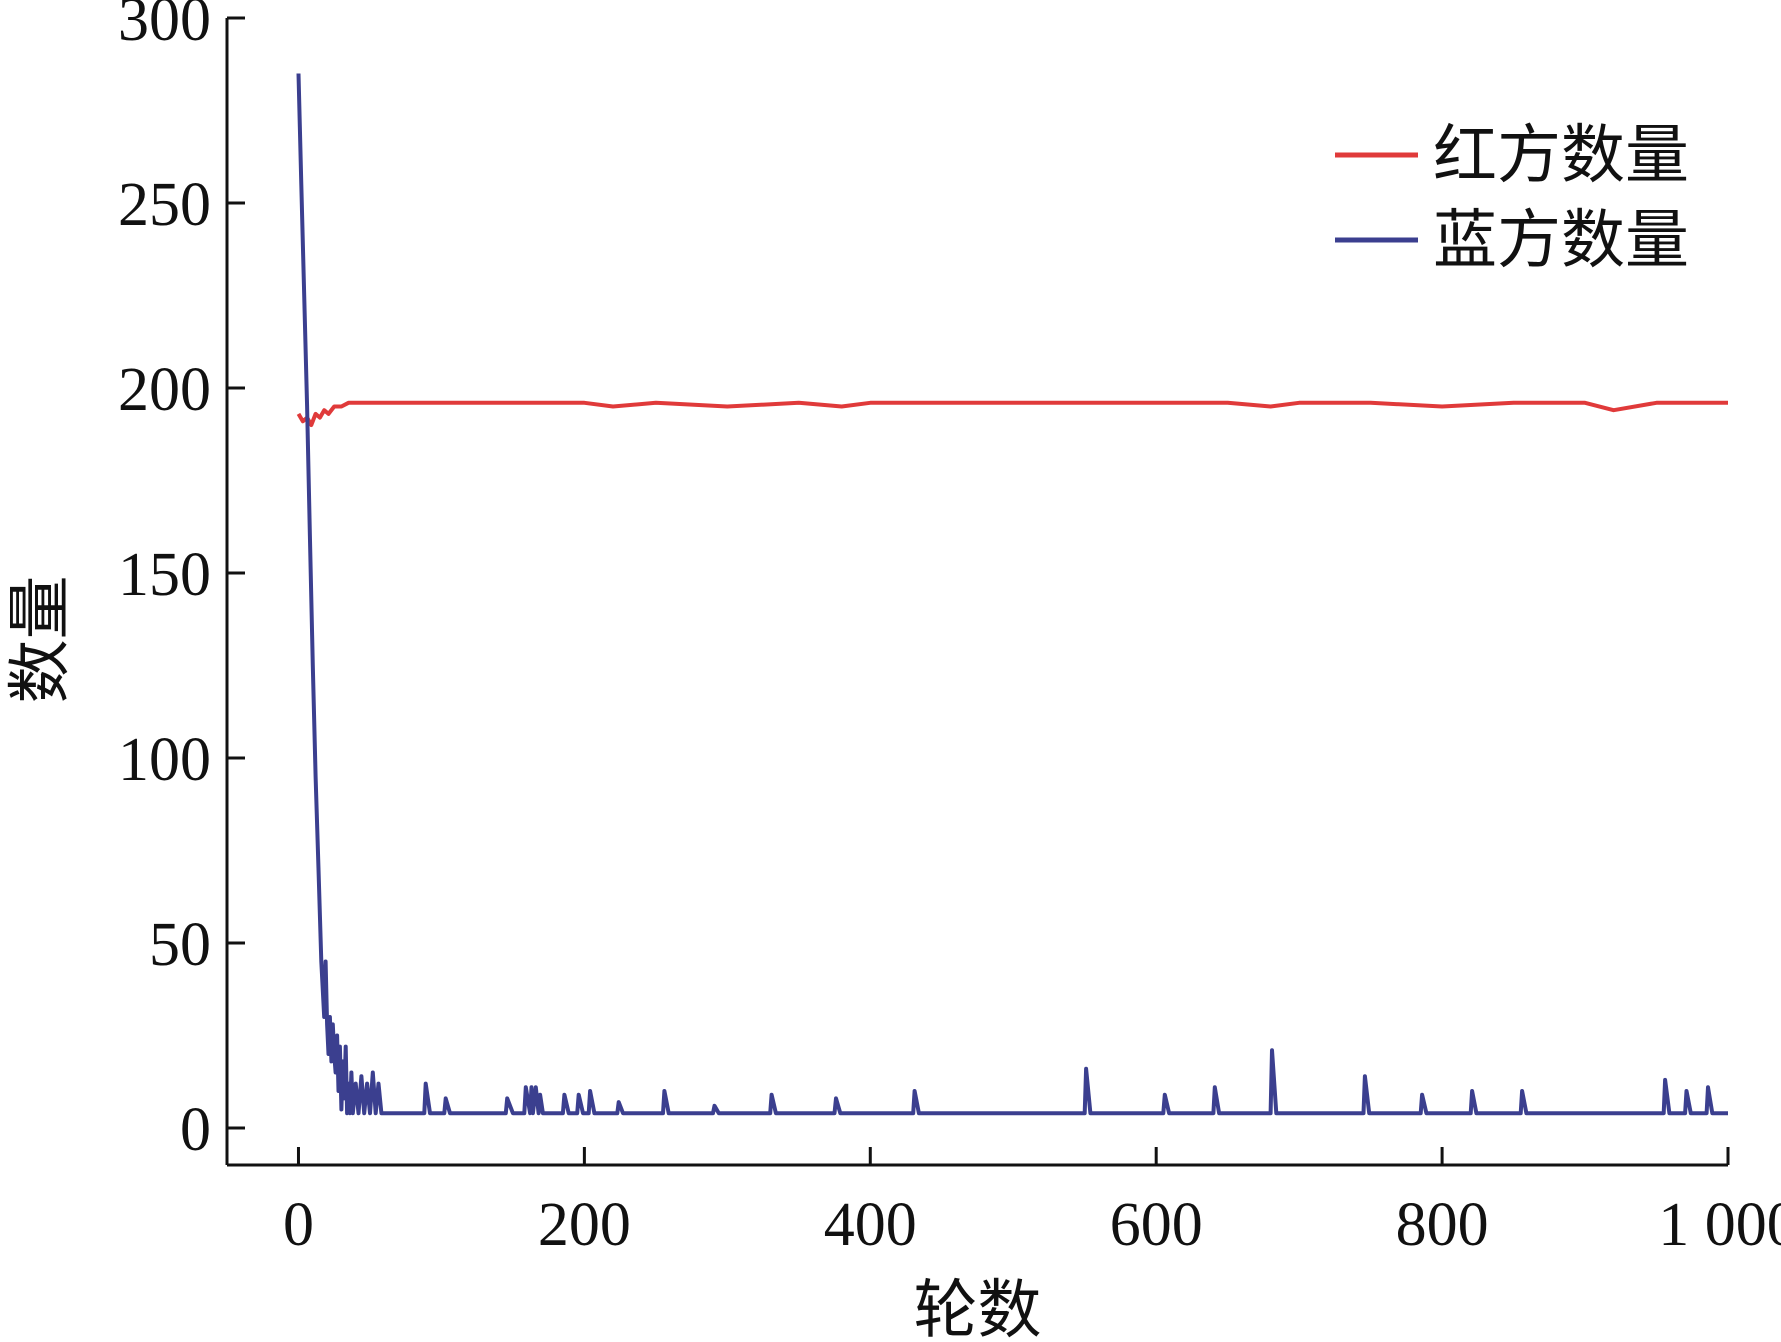  Describe the element at coordinates (164, 760) in the screenshot. I see `y-tick-label: 100` at that location.